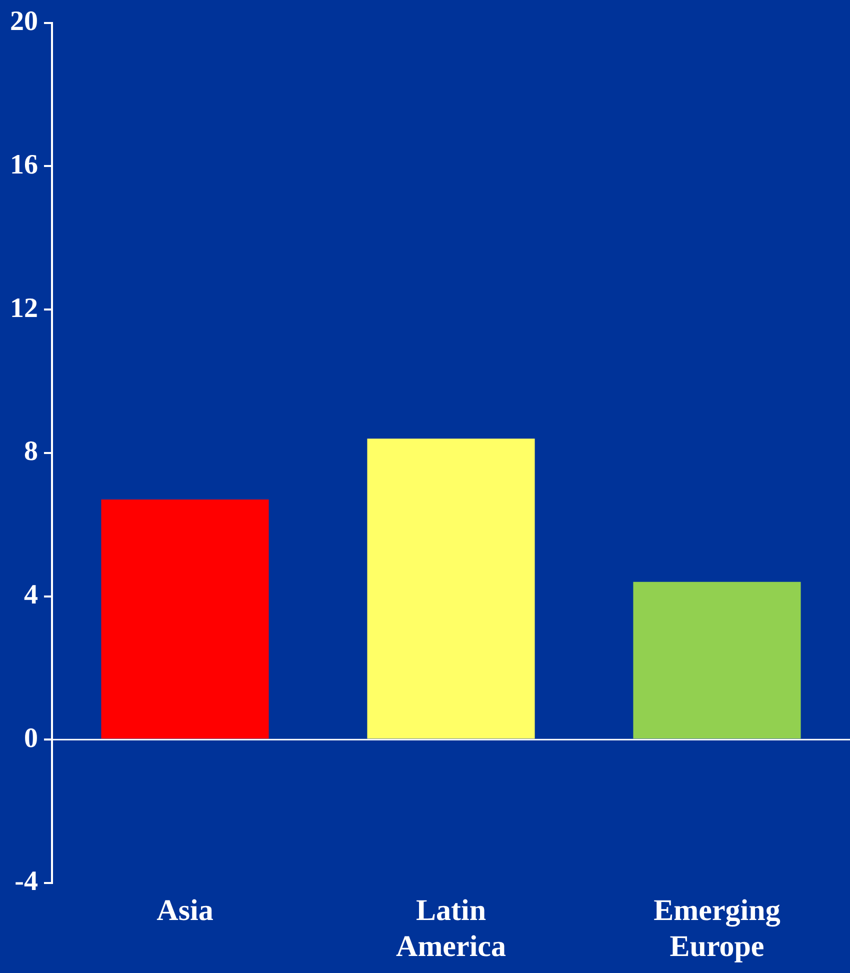  What do you see at coordinates (717, 928) in the screenshot?
I see `x-tick-label: Emerging Europe` at bounding box center [717, 928].